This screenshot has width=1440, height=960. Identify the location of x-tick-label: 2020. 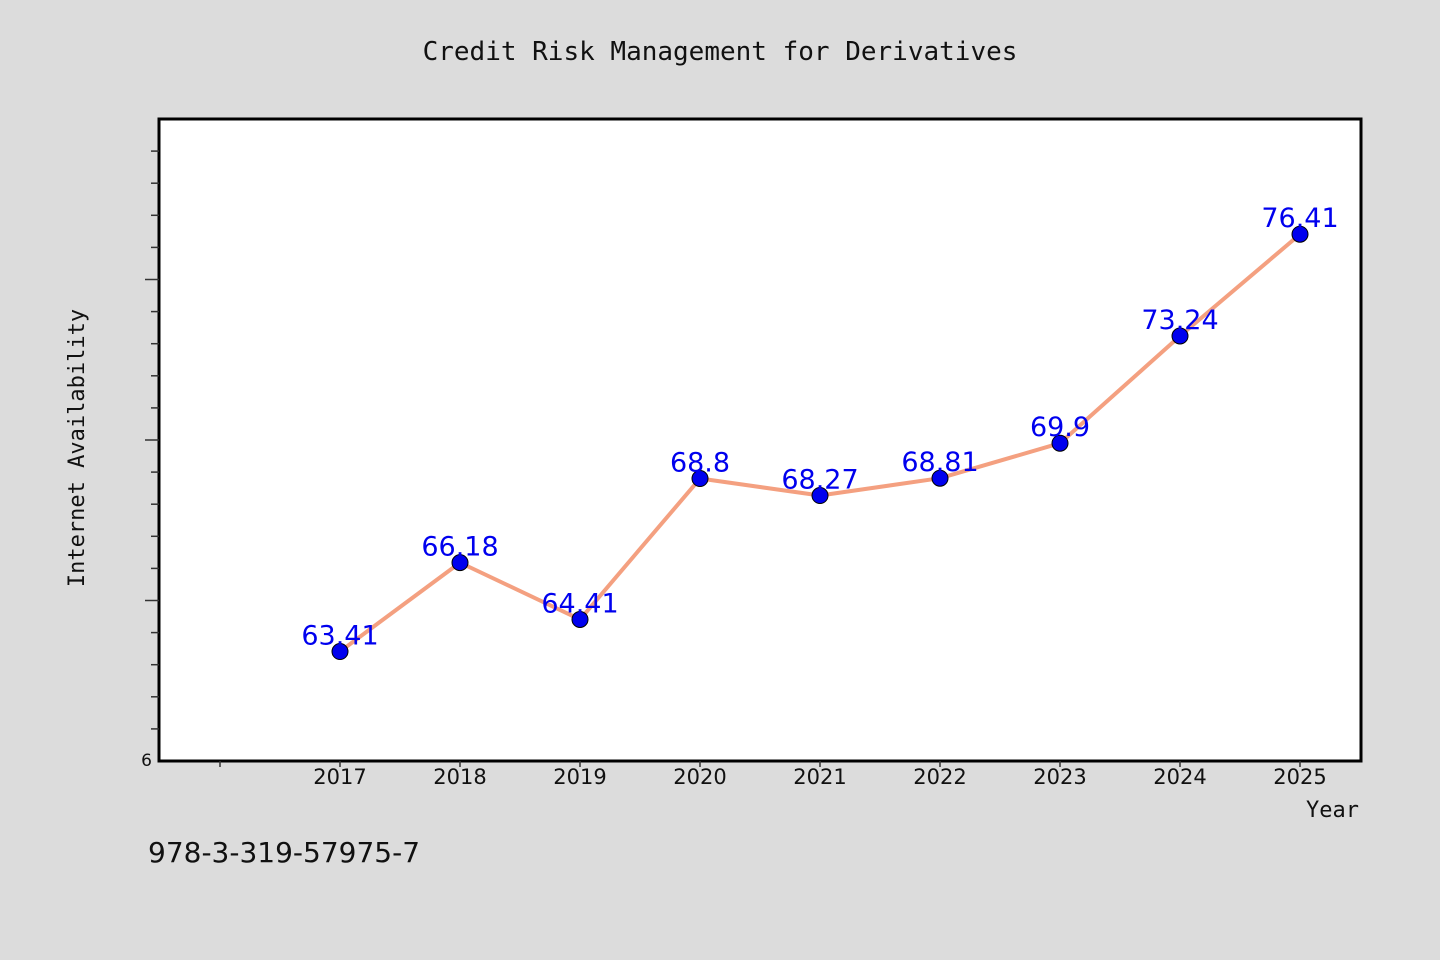
(699, 777).